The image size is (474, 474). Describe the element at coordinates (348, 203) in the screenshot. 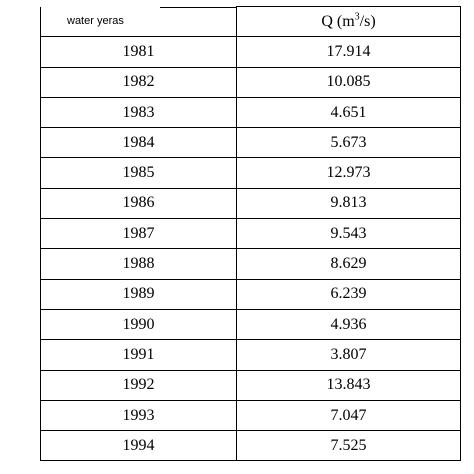

I see `discharge-cell: 9.813` at that location.